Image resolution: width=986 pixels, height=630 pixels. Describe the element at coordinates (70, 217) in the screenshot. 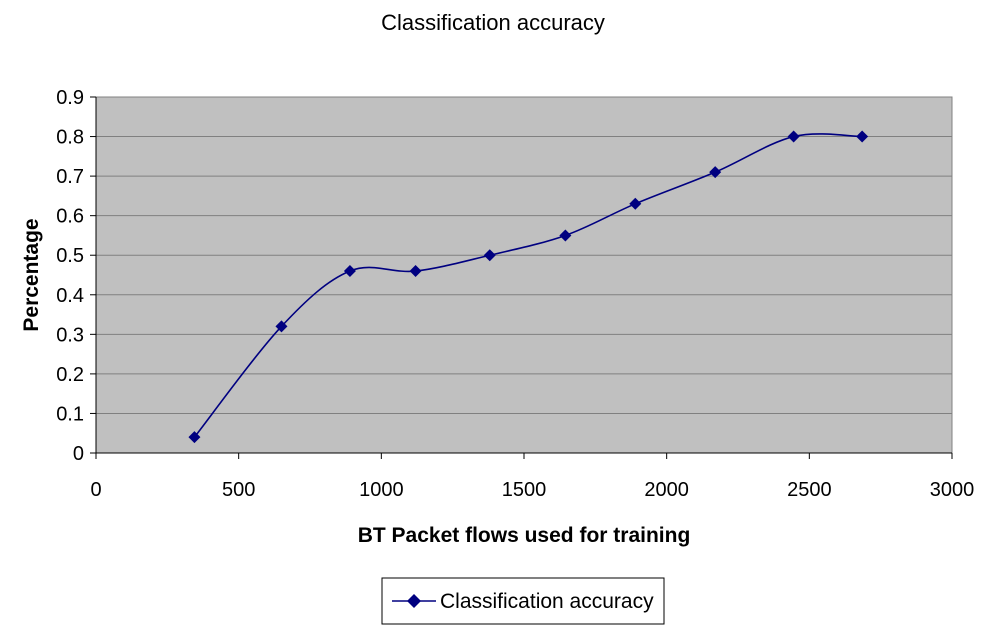

I see `y-tick-label: 0.6` at that location.